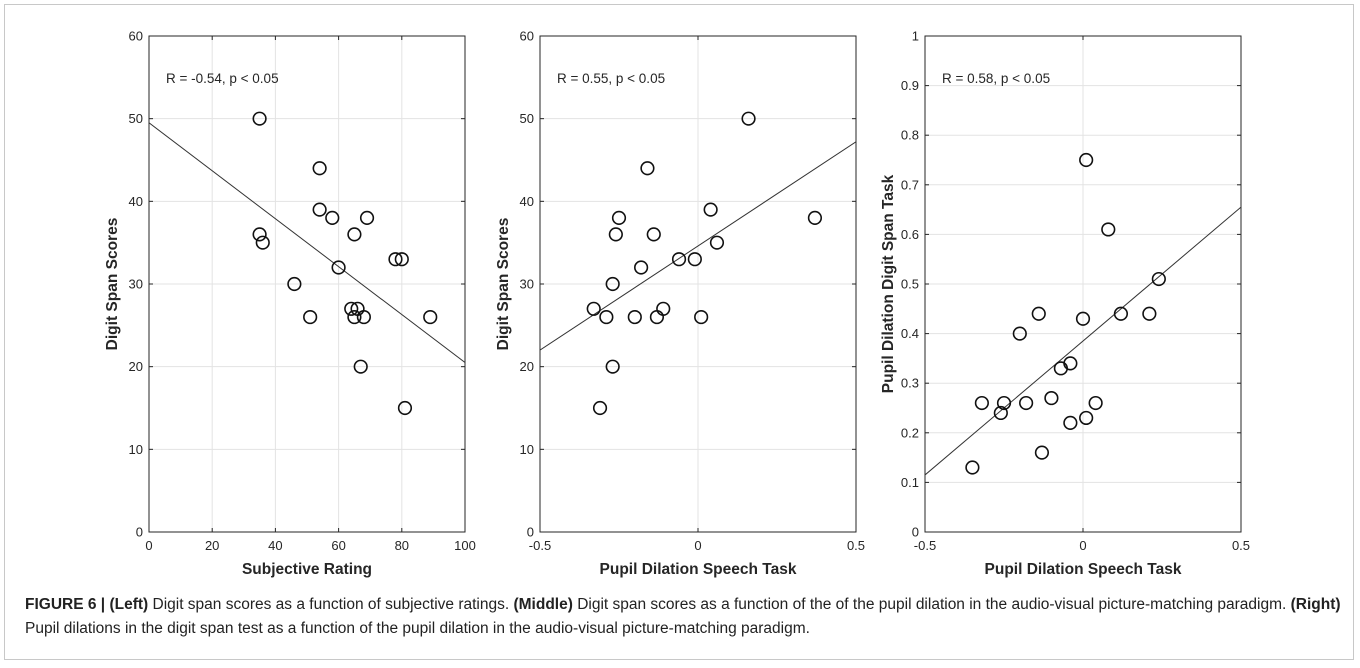 This screenshot has width=1360, height=668. Describe the element at coordinates (540, 545) in the screenshot. I see `middle-xtick-label: -0.5` at that location.